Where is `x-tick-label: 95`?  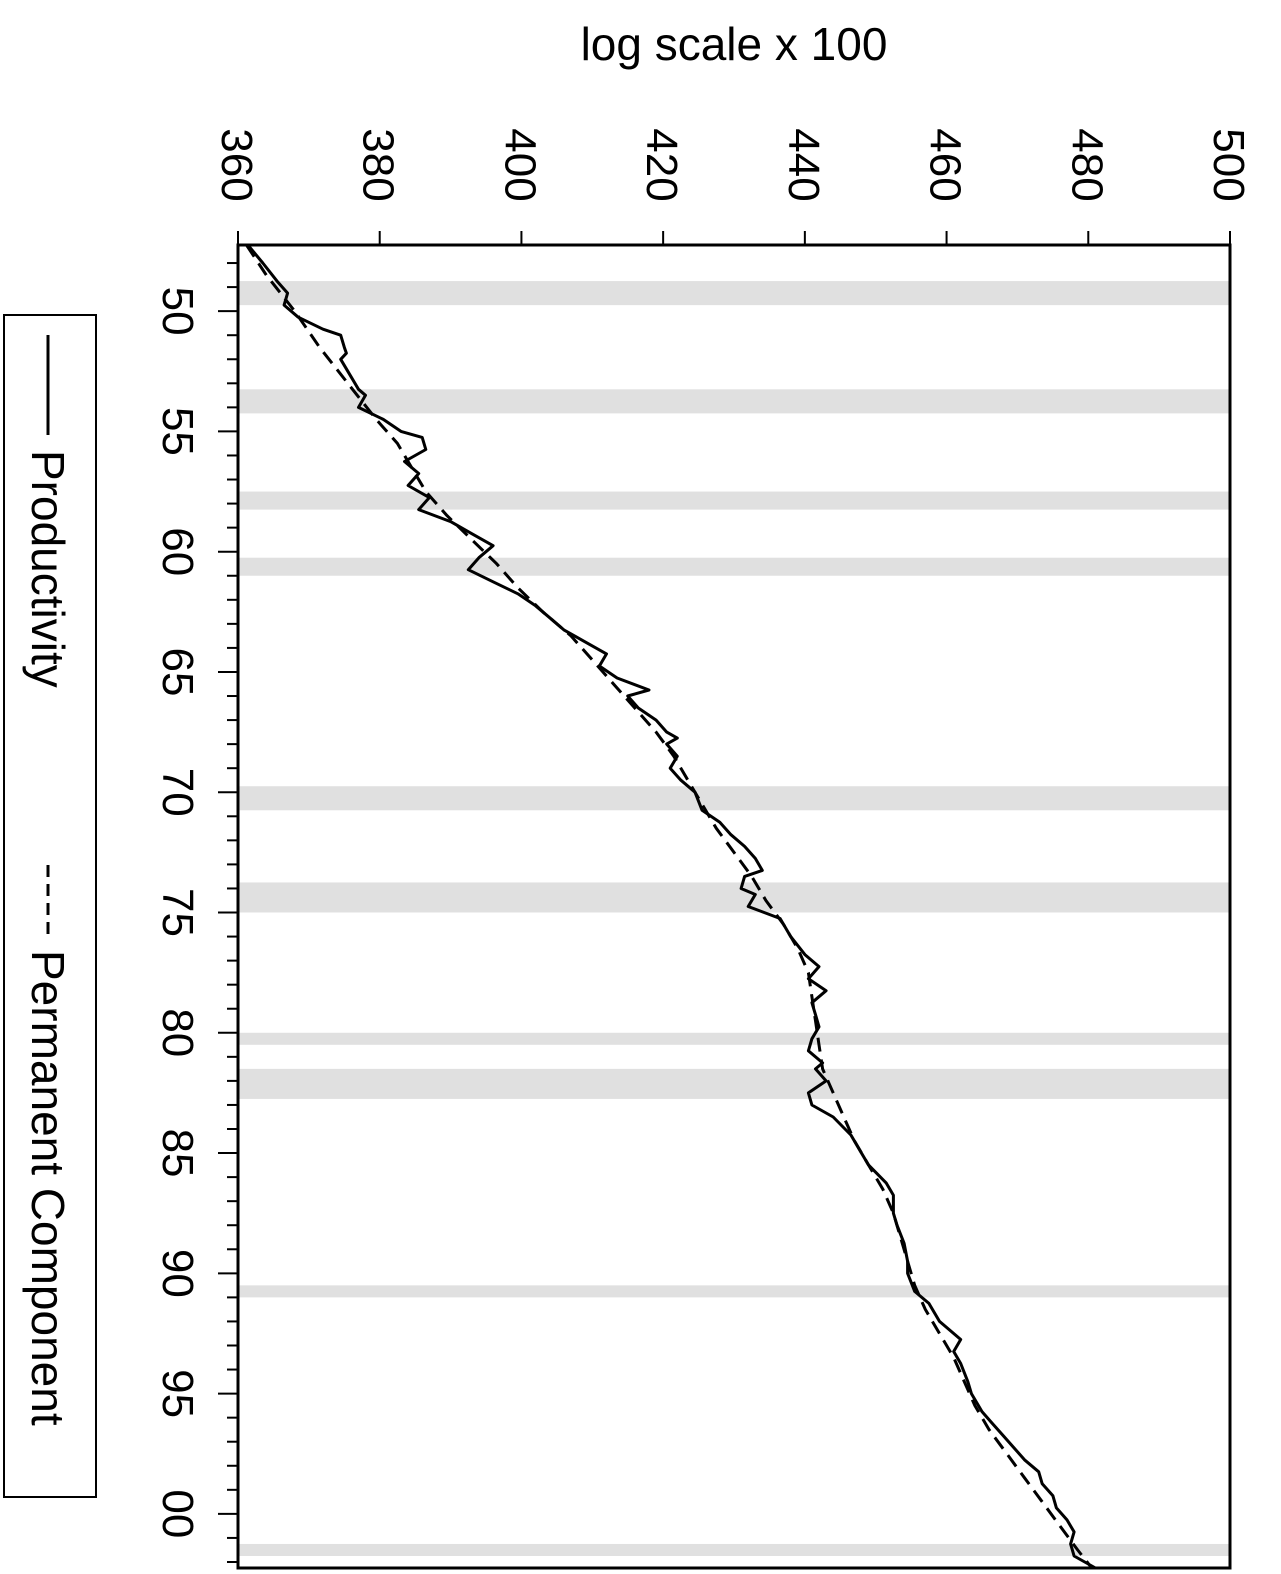
x-tick-label: 95 is located at coordinates (177, 1393).